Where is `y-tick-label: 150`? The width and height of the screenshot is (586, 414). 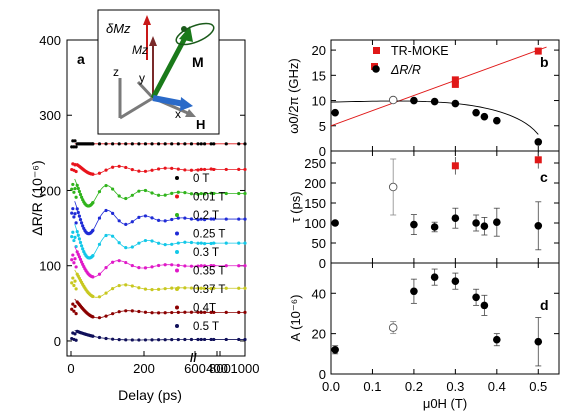 y-tick-label: 150 is located at coordinates (315, 203).